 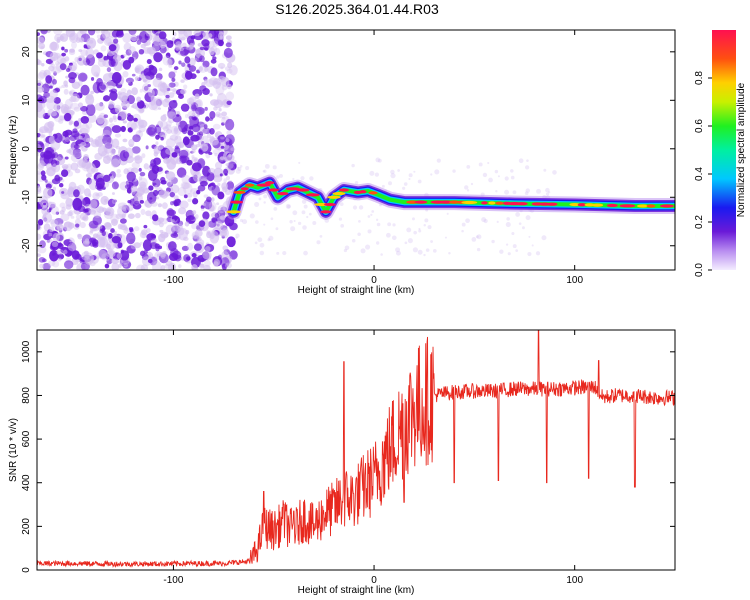 I want to click on snr-xlabel: Height of straight line (km), so click(x=356, y=590).